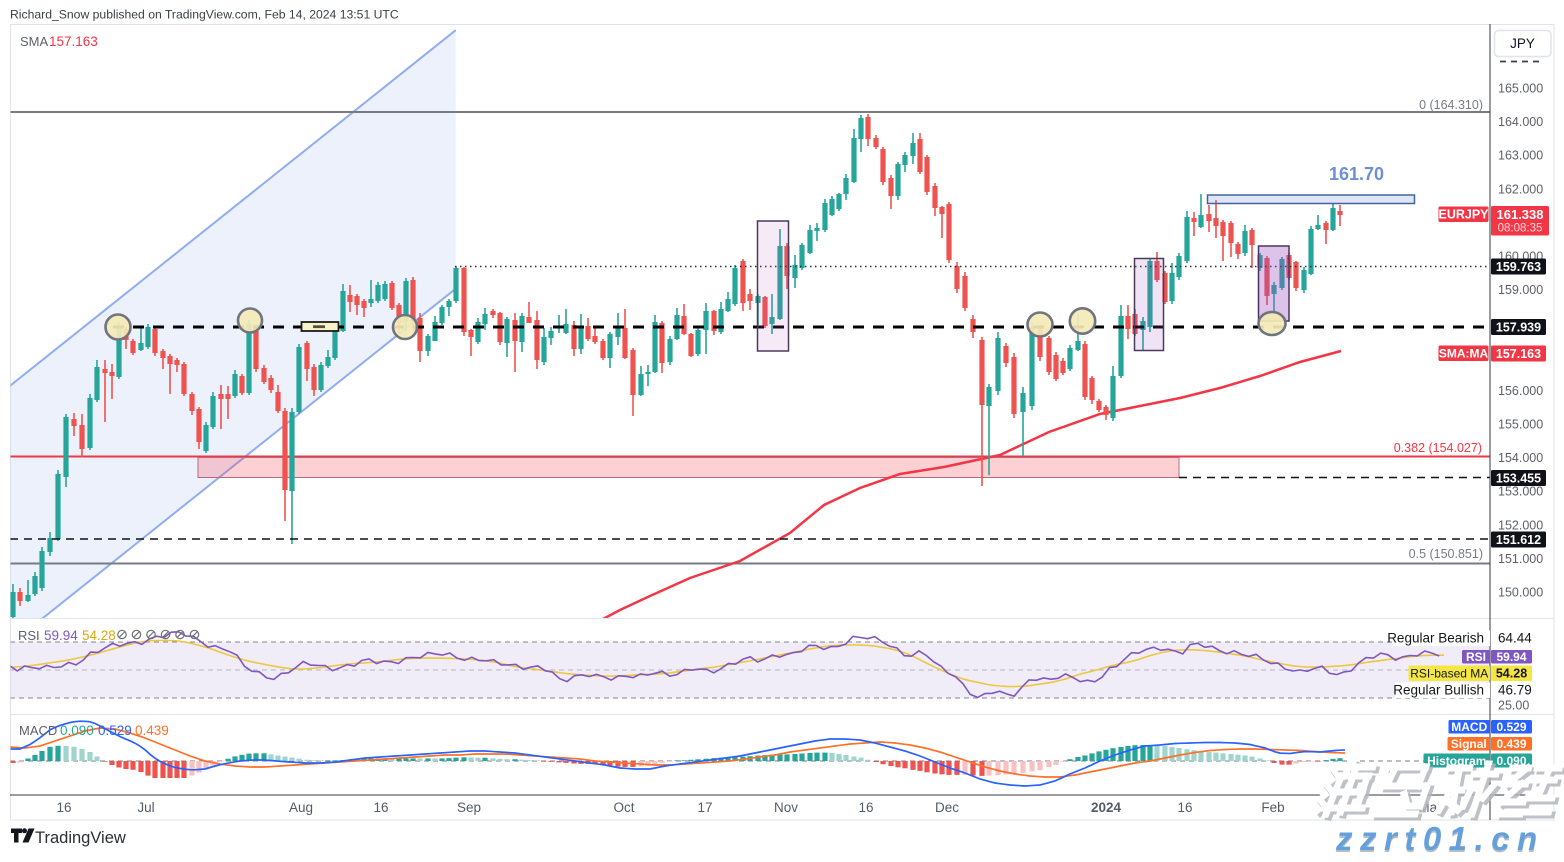 The height and width of the screenshot is (862, 1564). What do you see at coordinates (1435, 638) in the screenshot?
I see `svg-text: Regular Bearish` at bounding box center [1435, 638].